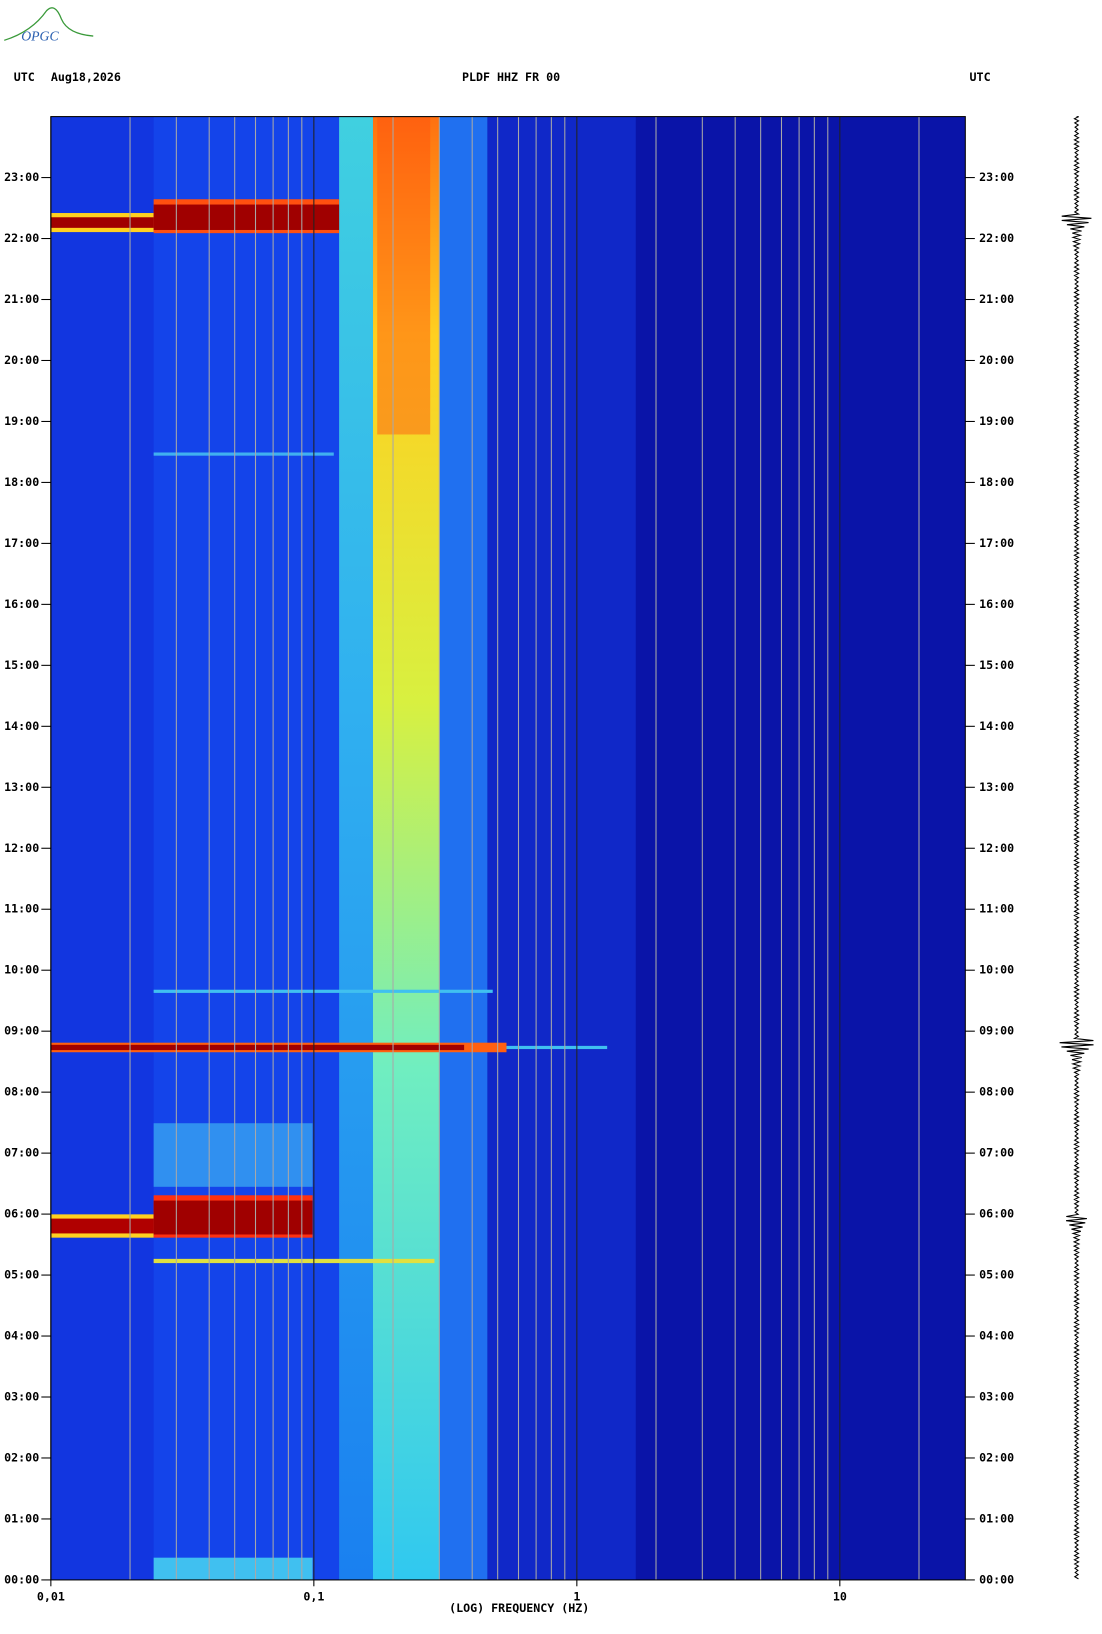 This screenshot has height=1634, width=1102. I want to click on chart-title: PLDF HHZ FR 00, so click(511, 77).